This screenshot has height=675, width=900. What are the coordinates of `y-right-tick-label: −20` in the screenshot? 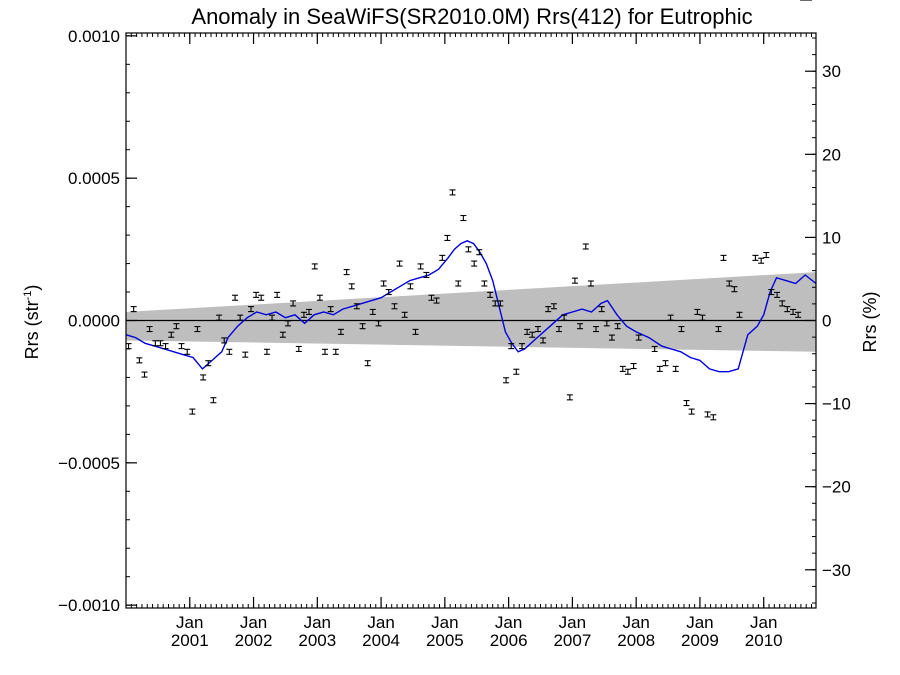 It's located at (836, 487).